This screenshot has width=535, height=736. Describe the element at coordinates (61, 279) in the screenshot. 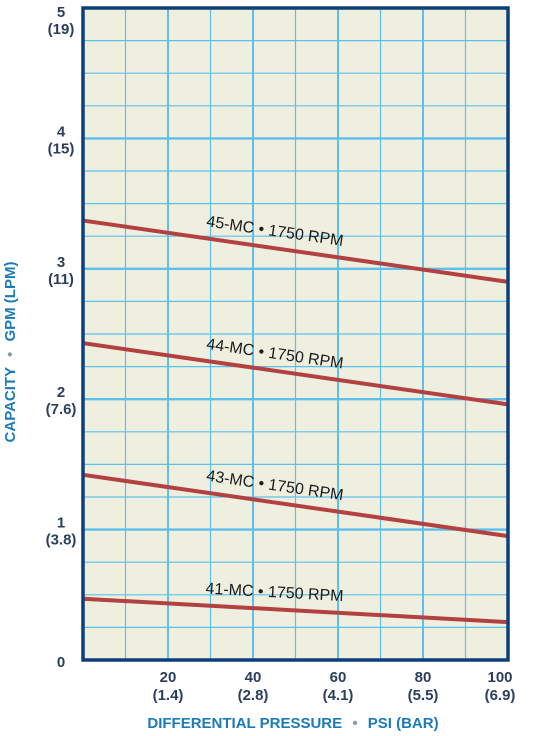

I see `y-tick-sublabel: (11)` at that location.